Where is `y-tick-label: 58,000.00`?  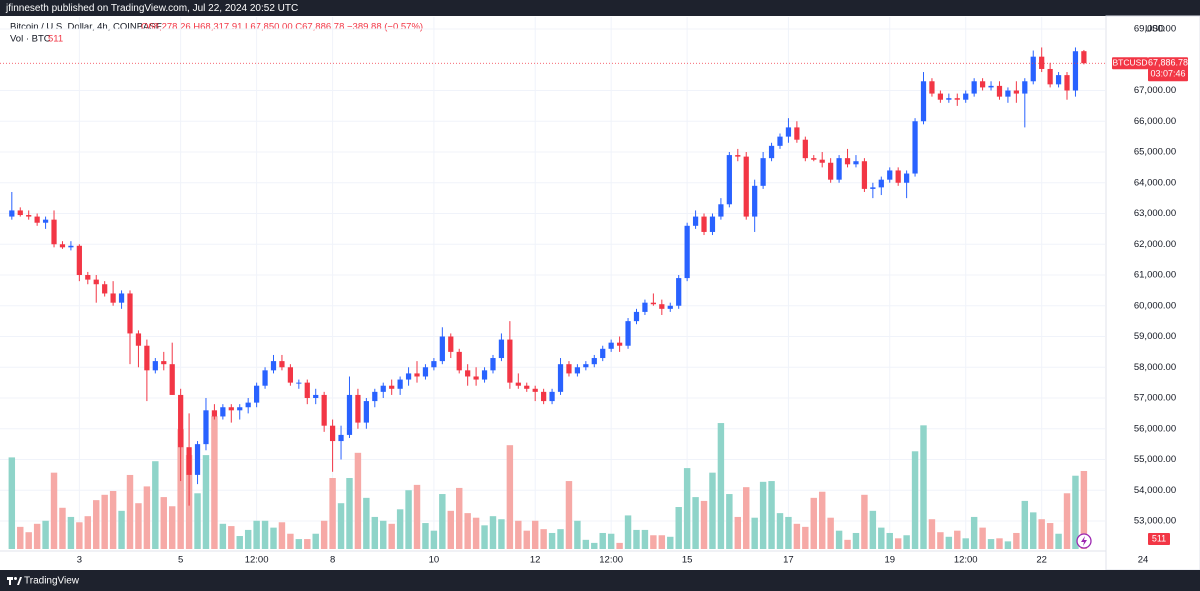 y-tick-label: 58,000.00 is located at coordinates (1155, 367).